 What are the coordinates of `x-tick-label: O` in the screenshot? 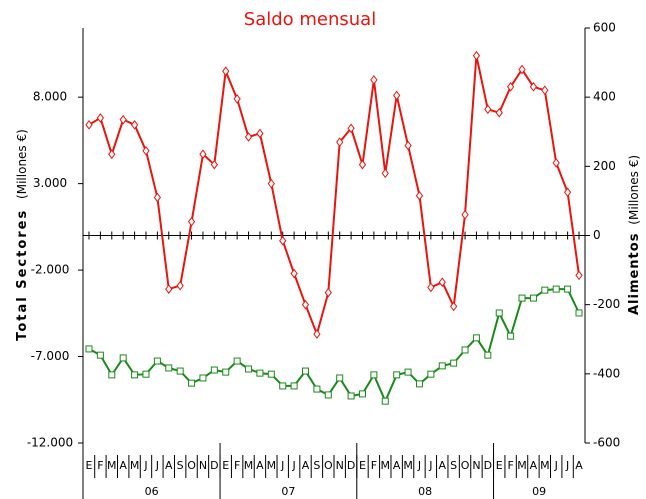 It's located at (328, 465).